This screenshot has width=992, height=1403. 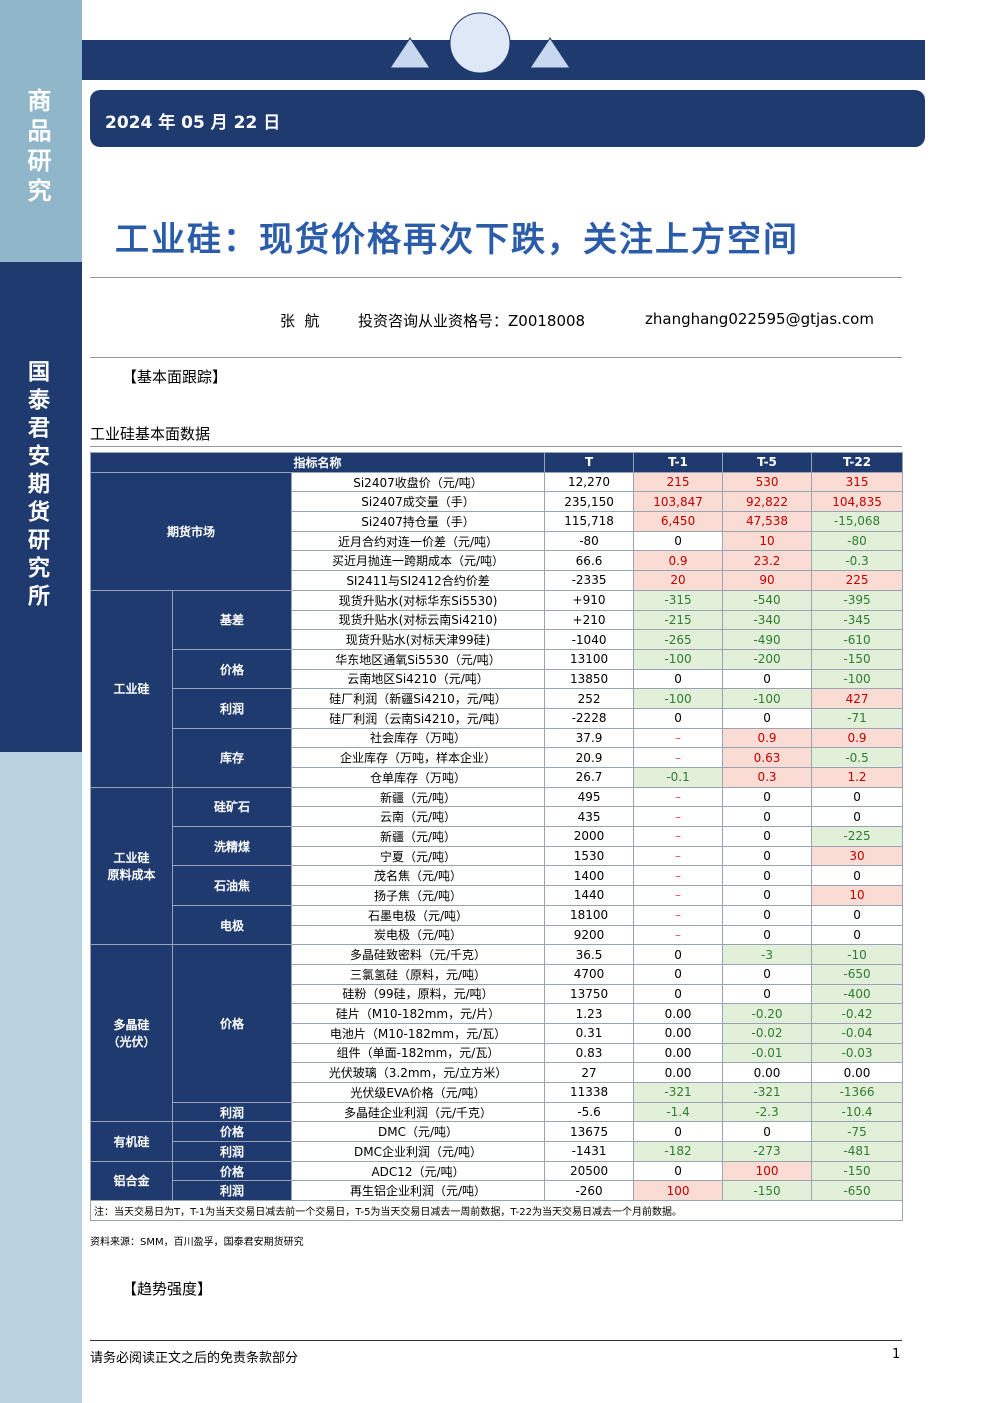 I want to click on sidebar-bottom, so click(x=41, y=1077).